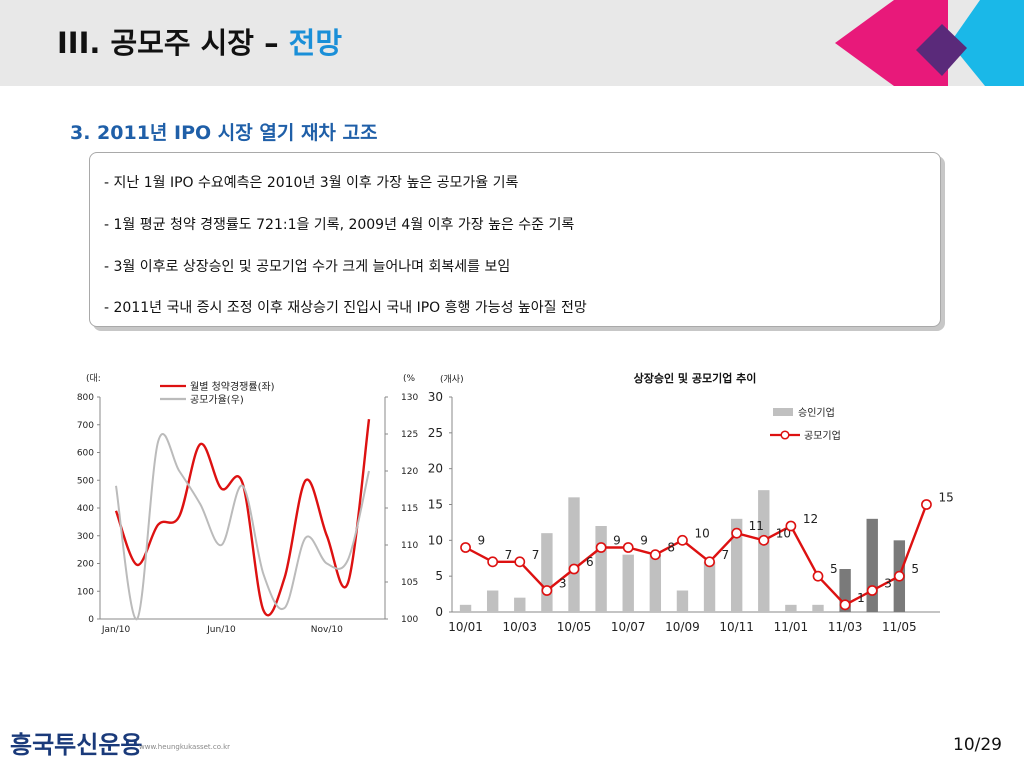 The height and width of the screenshot is (768, 1024). What do you see at coordinates (810, 519) in the screenshot?
I see `data-label: 12` at bounding box center [810, 519].